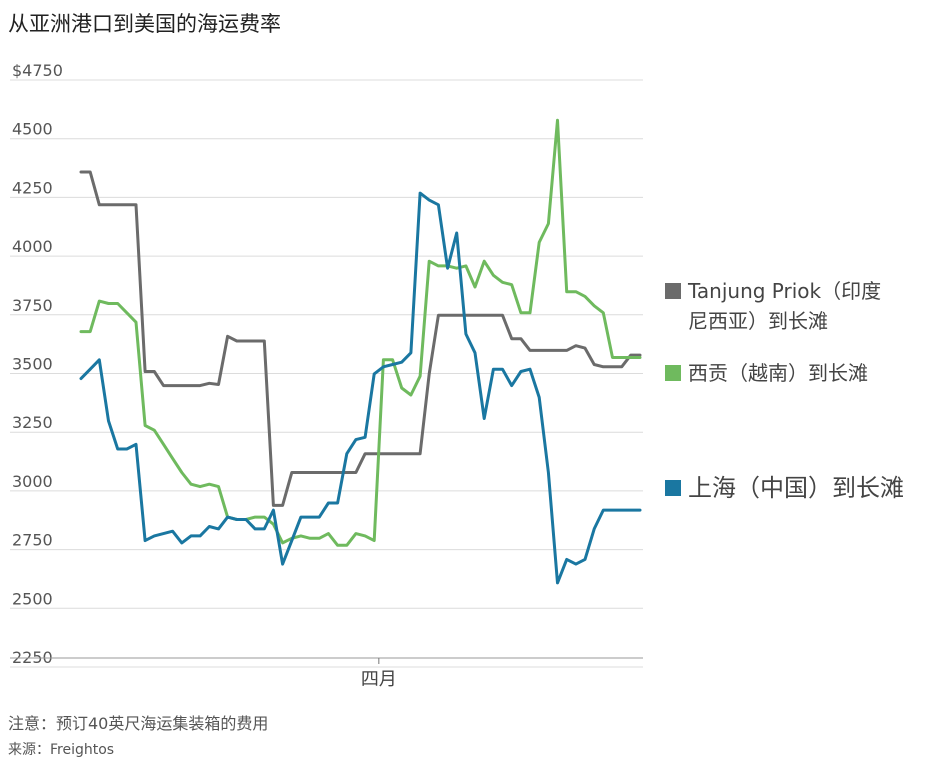 The width and height of the screenshot is (951, 774). What do you see at coordinates (673, 291) in the screenshot?
I see `legend-swatch-tanjung-priok` at bounding box center [673, 291].